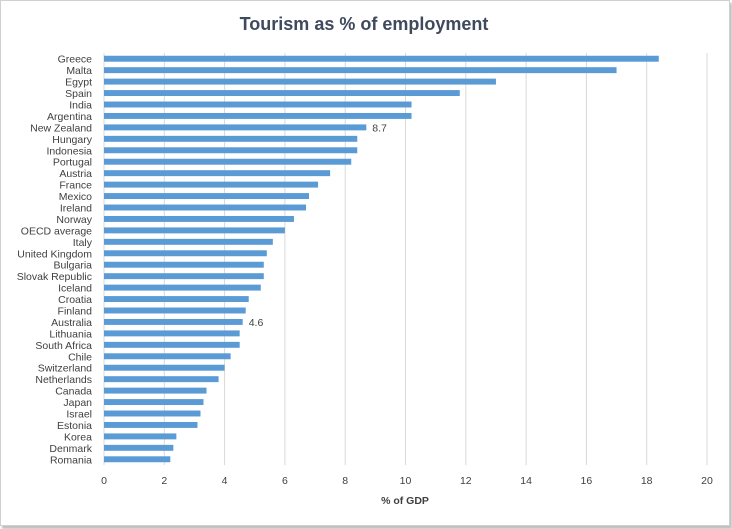 Image resolution: width=732 pixels, height=529 pixels. Describe the element at coordinates (164, 367) in the screenshot. I see `bar-switzerland` at that location.